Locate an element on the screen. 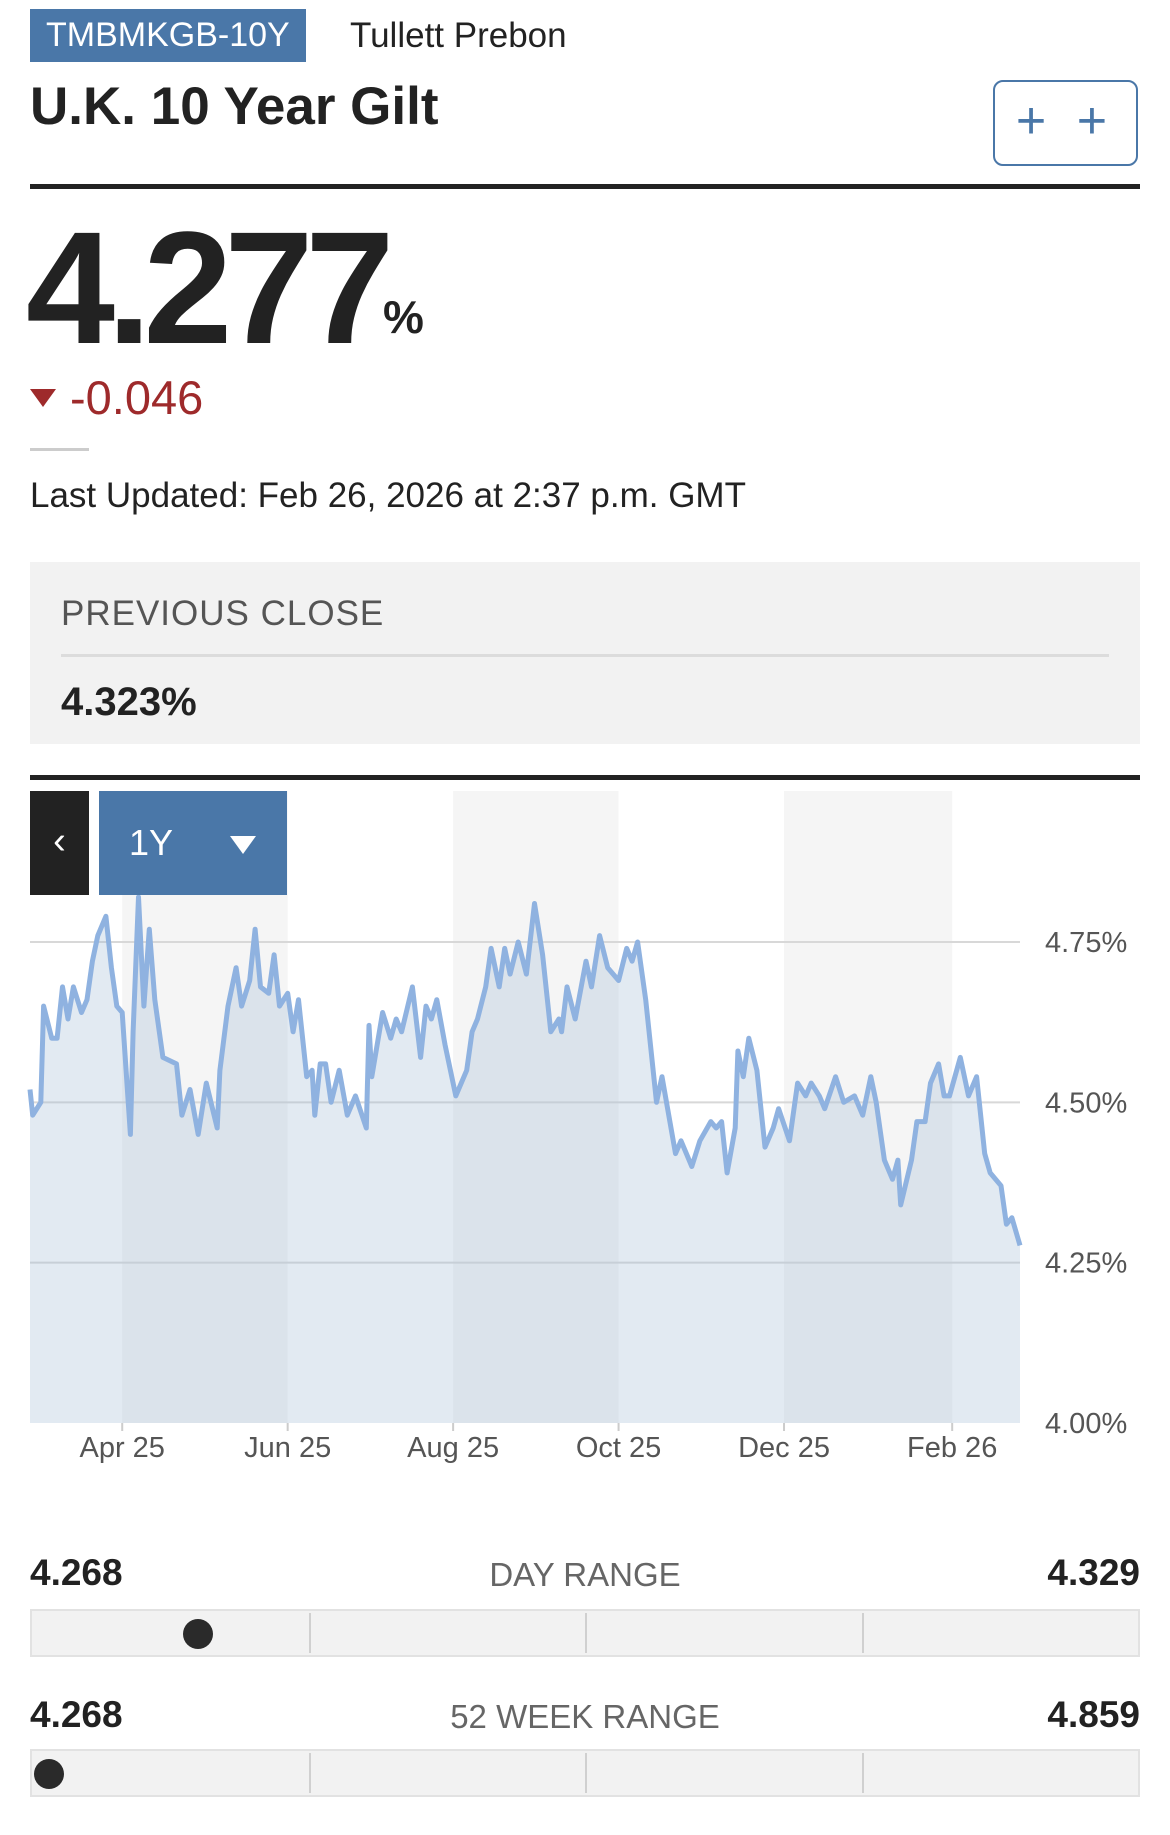 This screenshot has height=1835, width=1170. caret-down-icon is located at coordinates (243, 845).